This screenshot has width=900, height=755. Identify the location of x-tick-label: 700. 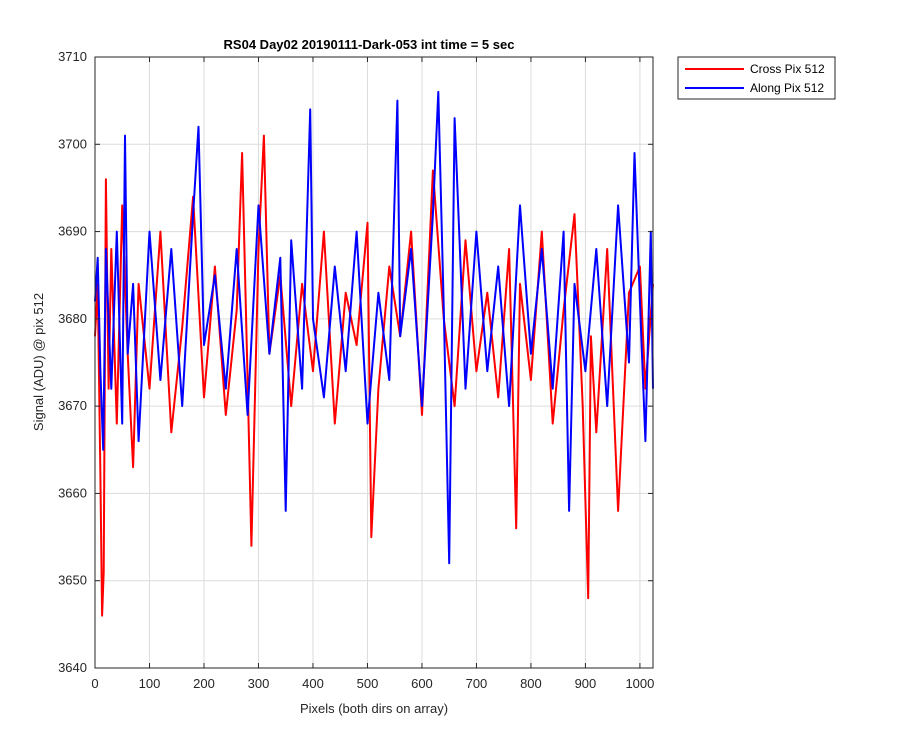
(477, 683).